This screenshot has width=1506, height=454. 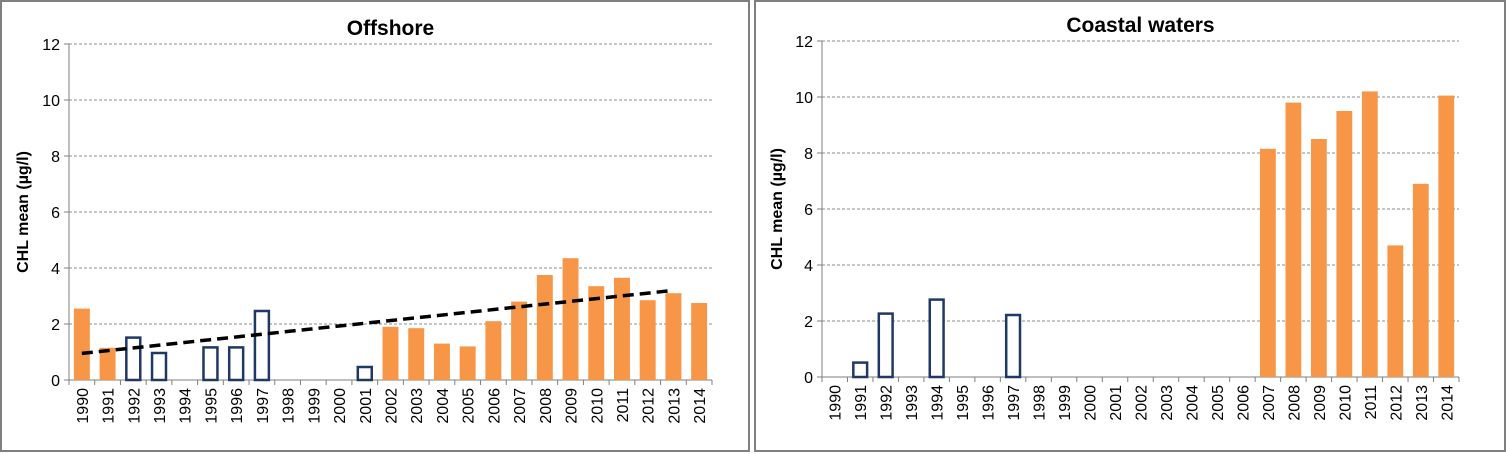 What do you see at coordinates (1345, 403) in the screenshot?
I see `coastal-x-tick-label: 2010` at bounding box center [1345, 403].